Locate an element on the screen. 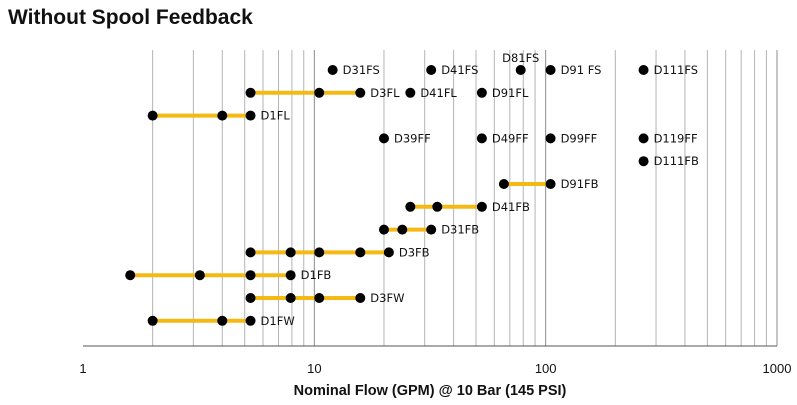  point-label: D119FF is located at coordinates (676, 138).